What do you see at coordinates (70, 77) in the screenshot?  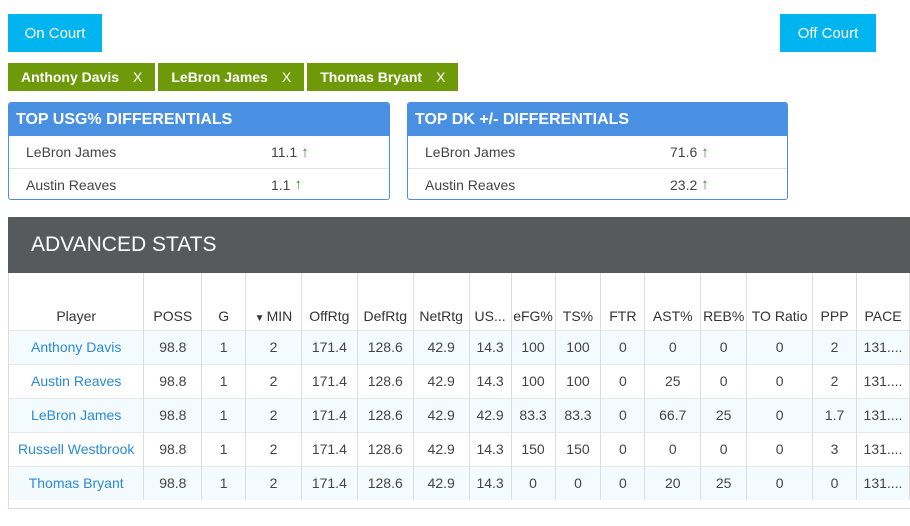 I see `chip-label: Anthony Davis` at bounding box center [70, 77].